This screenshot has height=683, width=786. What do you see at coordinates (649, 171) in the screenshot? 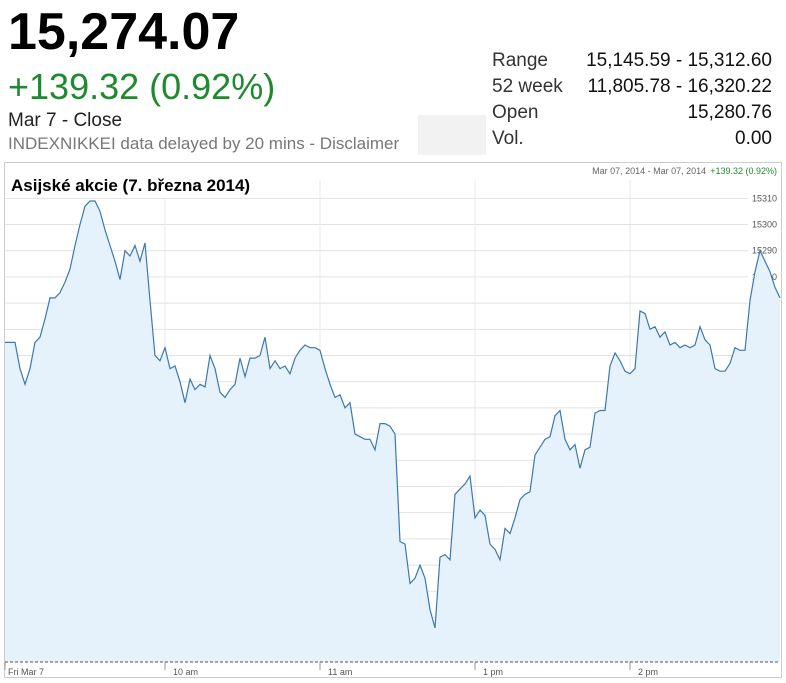
I see `legend-range: Mar 07, 2014 - Mar 07, 2014` at bounding box center [649, 171].